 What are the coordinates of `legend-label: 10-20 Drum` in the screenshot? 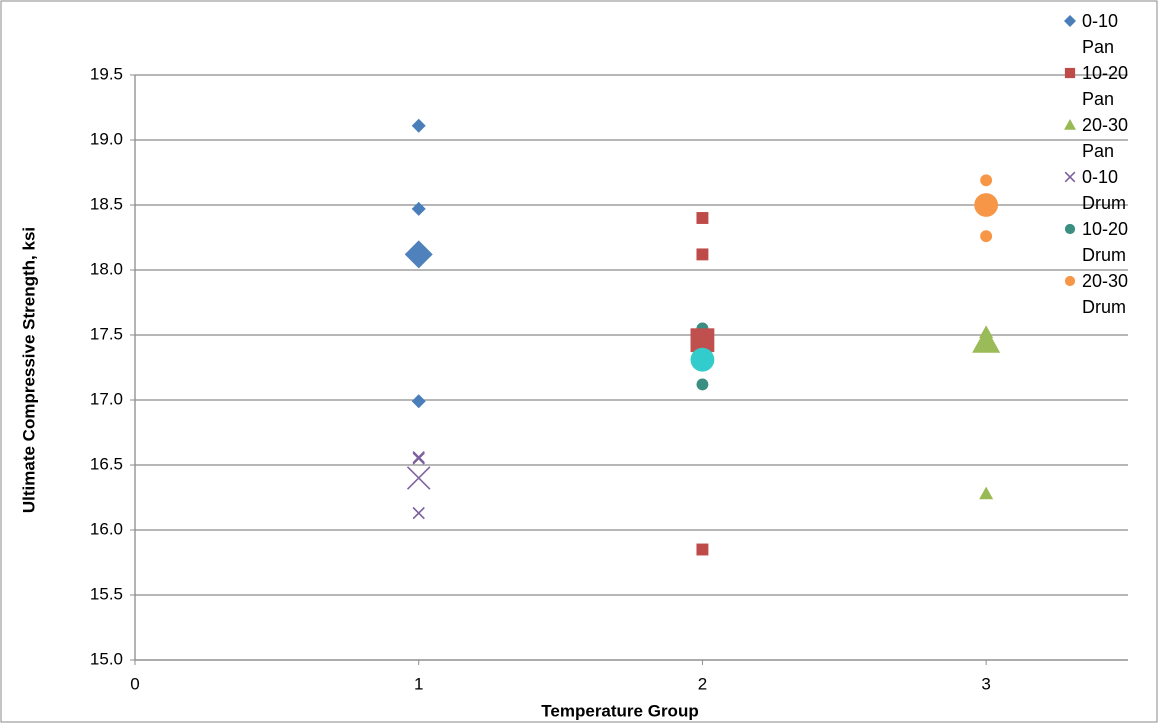 It's located at (1105, 242).